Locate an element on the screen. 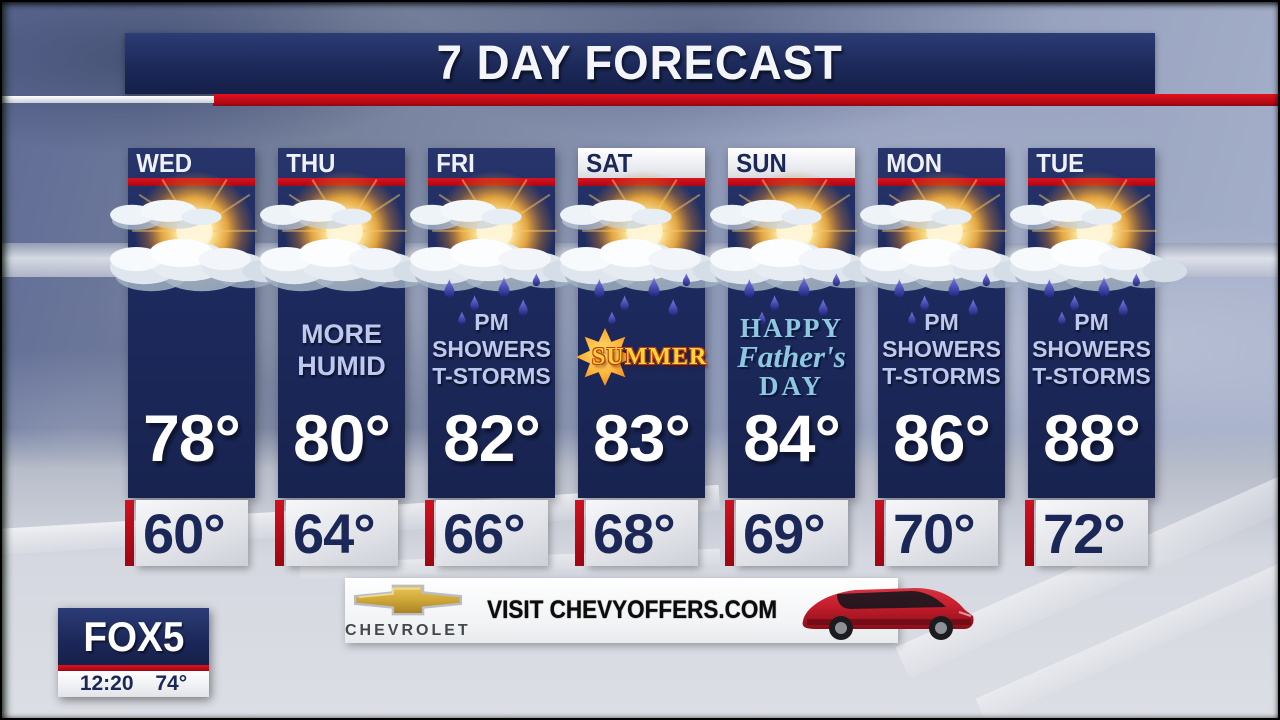 The image size is (1280, 720). chevy-ad-banner: CHEVROLET VISIT CHEVYOFFERS.COM is located at coordinates (659, 610).